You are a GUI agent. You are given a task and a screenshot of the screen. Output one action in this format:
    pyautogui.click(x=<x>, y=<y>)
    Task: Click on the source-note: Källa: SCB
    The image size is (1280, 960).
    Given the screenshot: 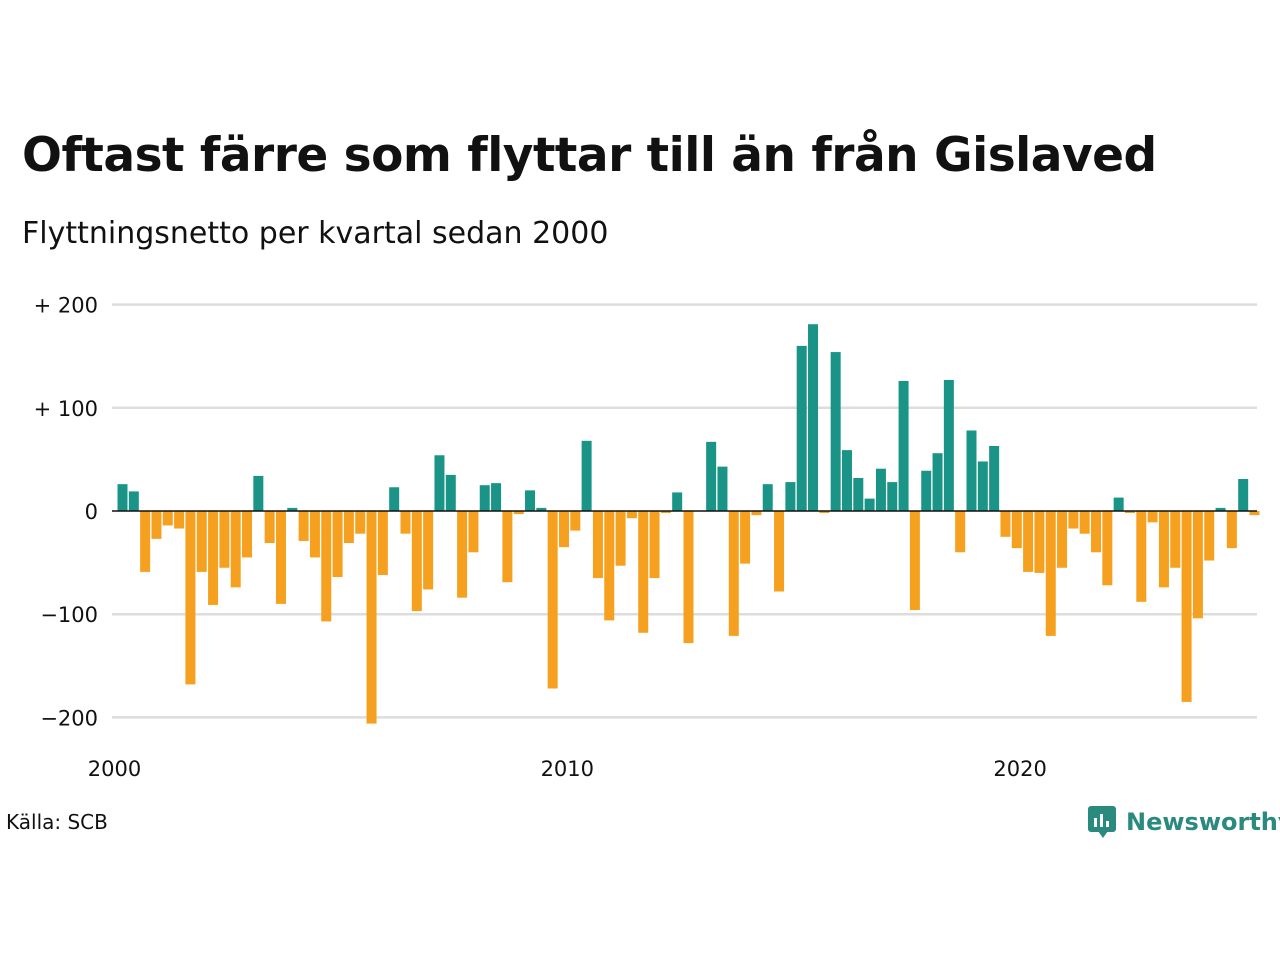 What is the action you would take?
    pyautogui.click(x=57, y=822)
    